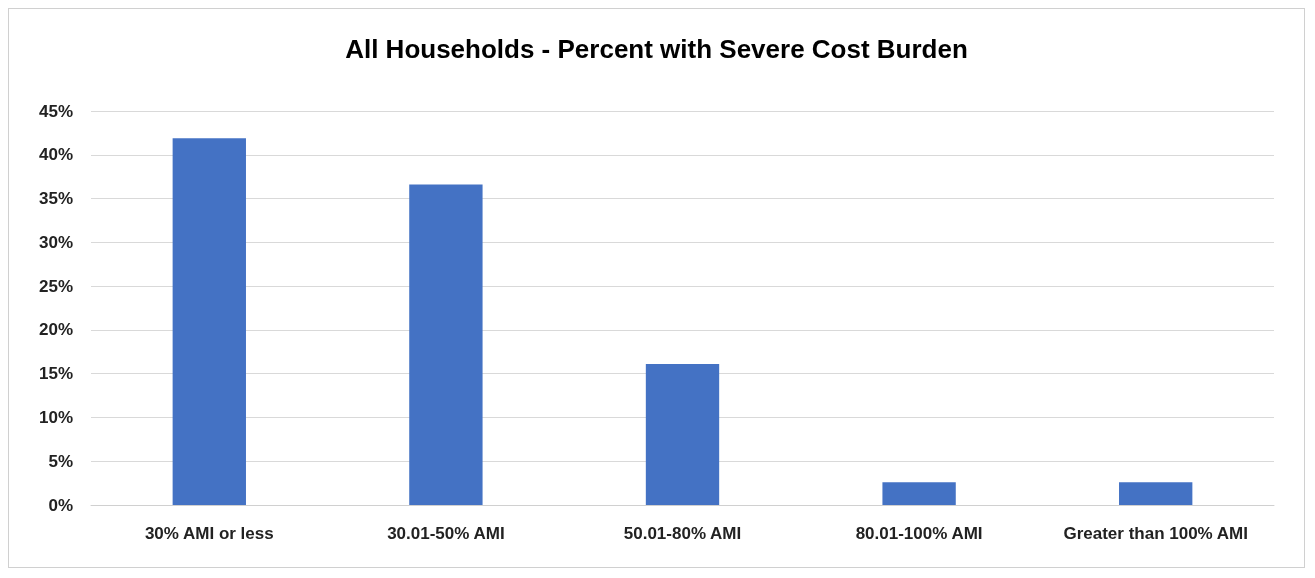  What do you see at coordinates (55, 417) in the screenshot?
I see `y-tick-label: 10%` at bounding box center [55, 417].